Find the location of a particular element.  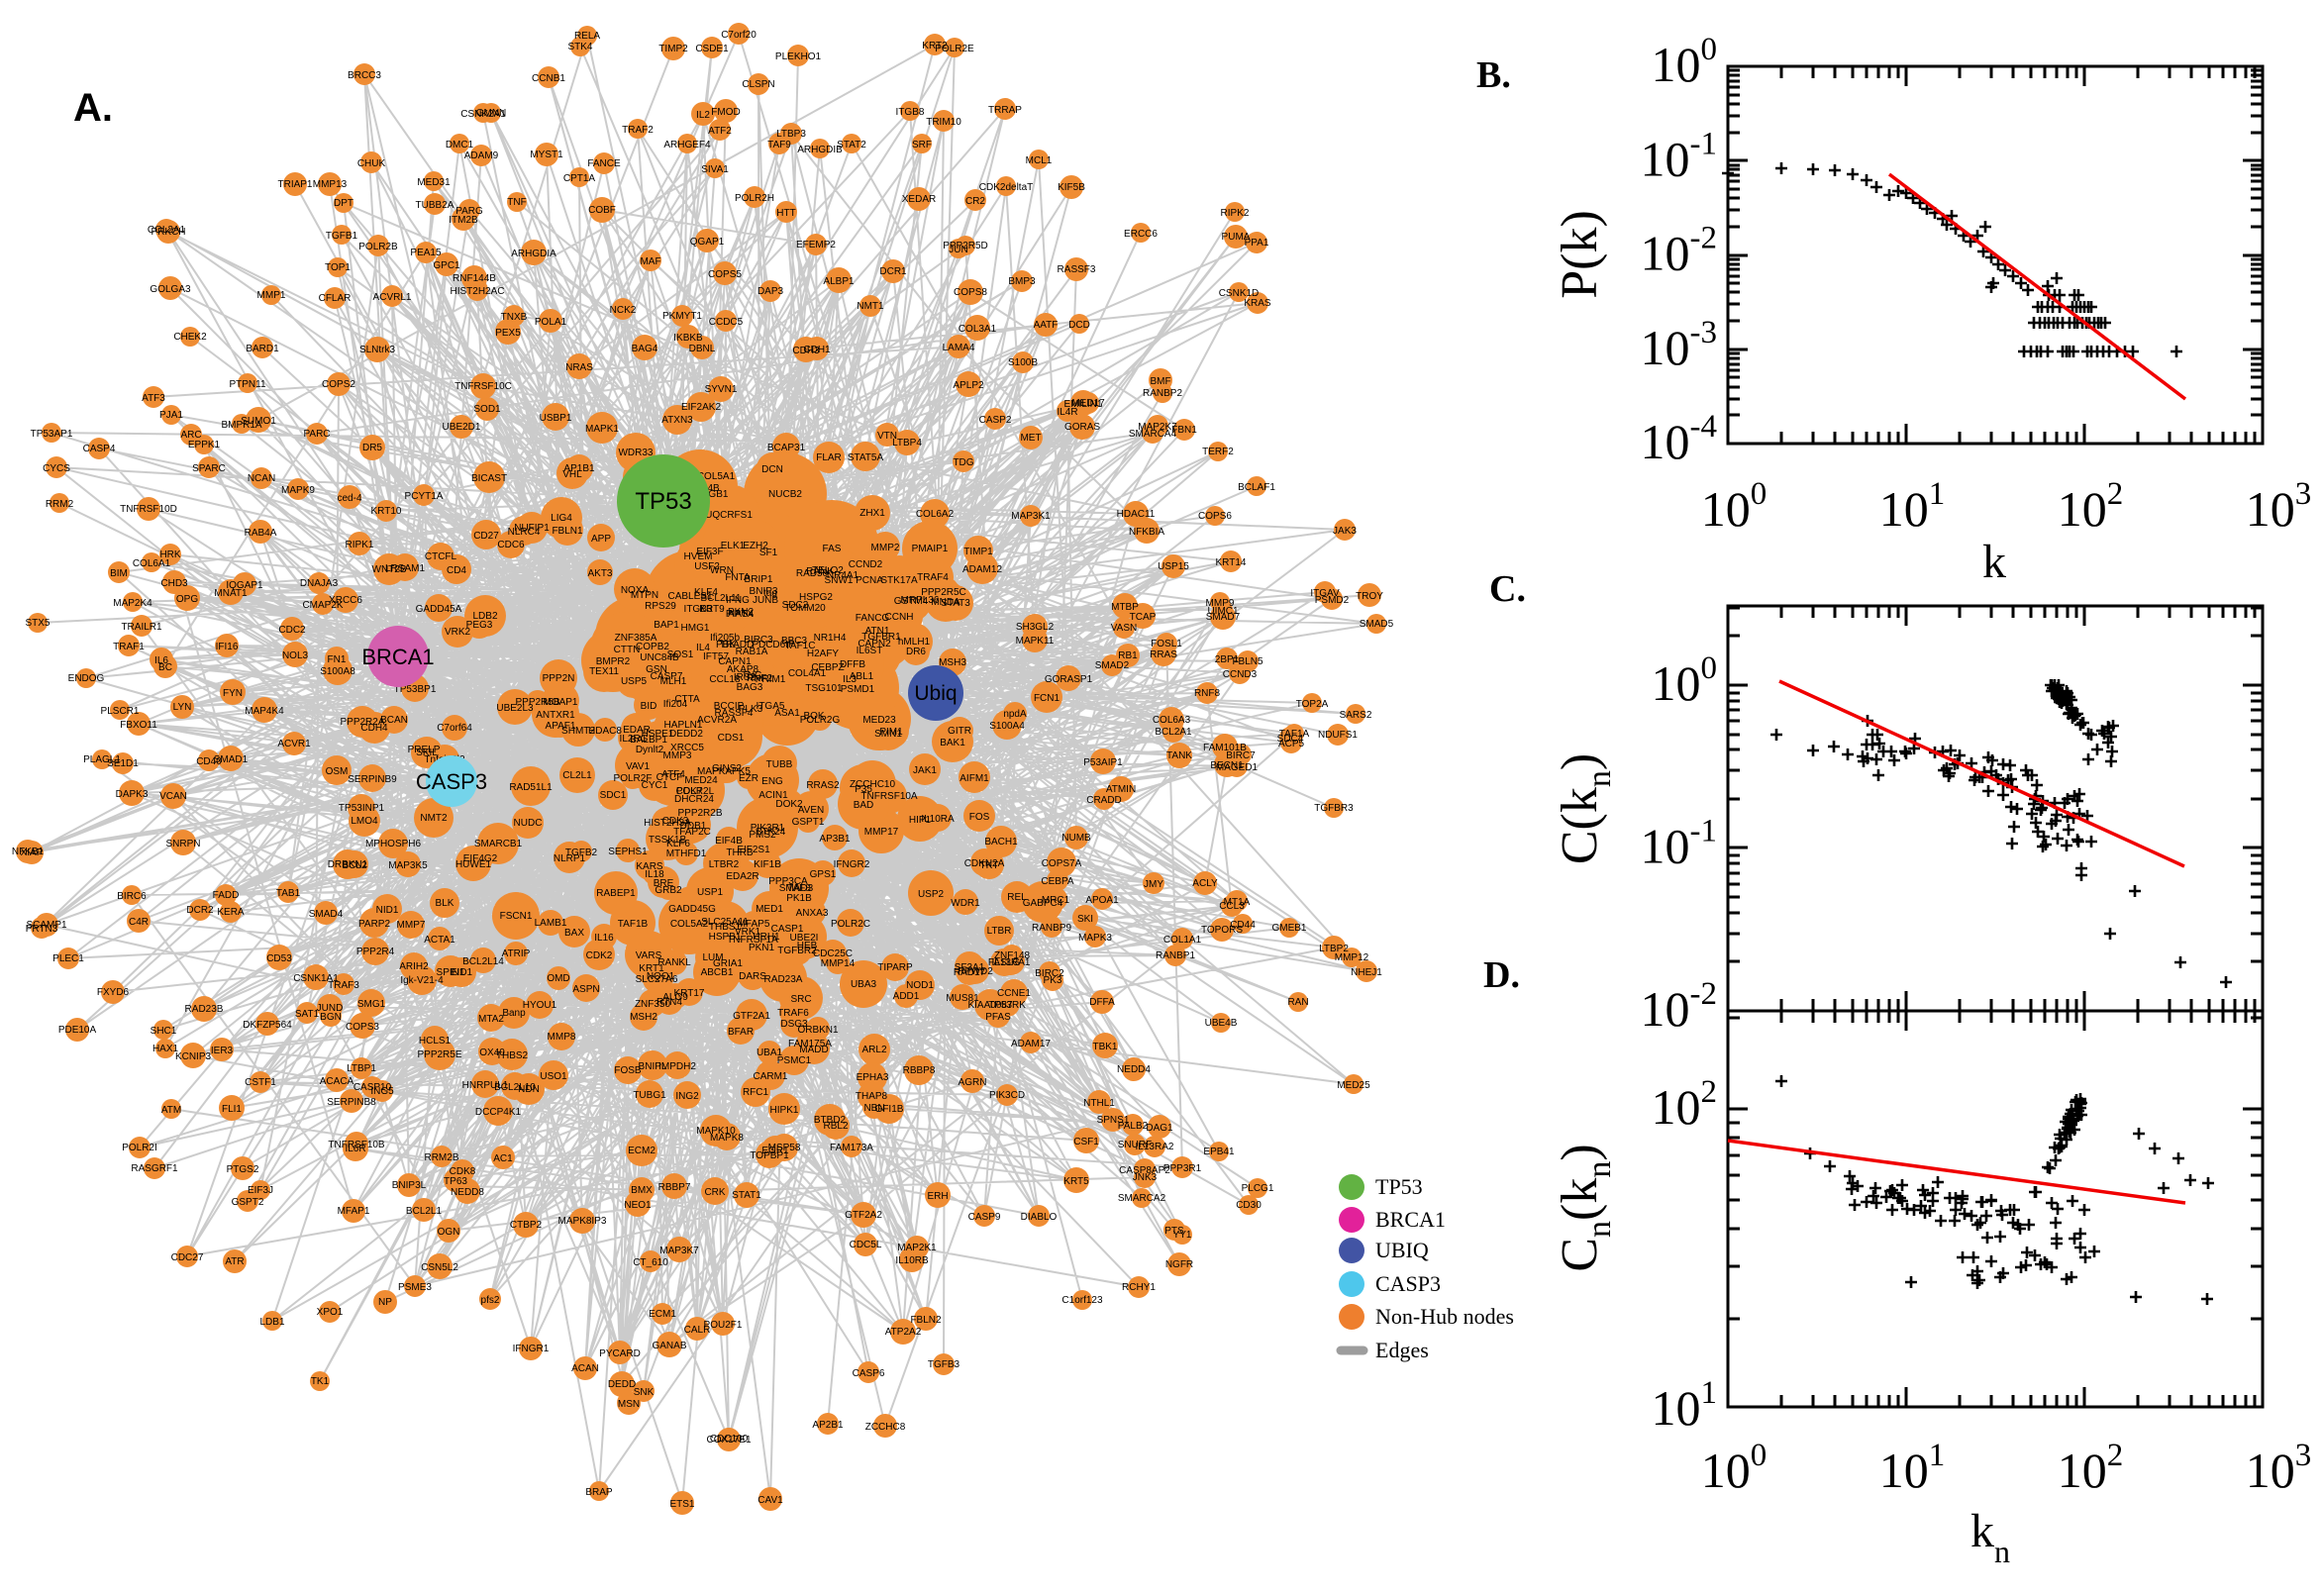

svg-text: FXYD6 is located at coordinates (113, 993).